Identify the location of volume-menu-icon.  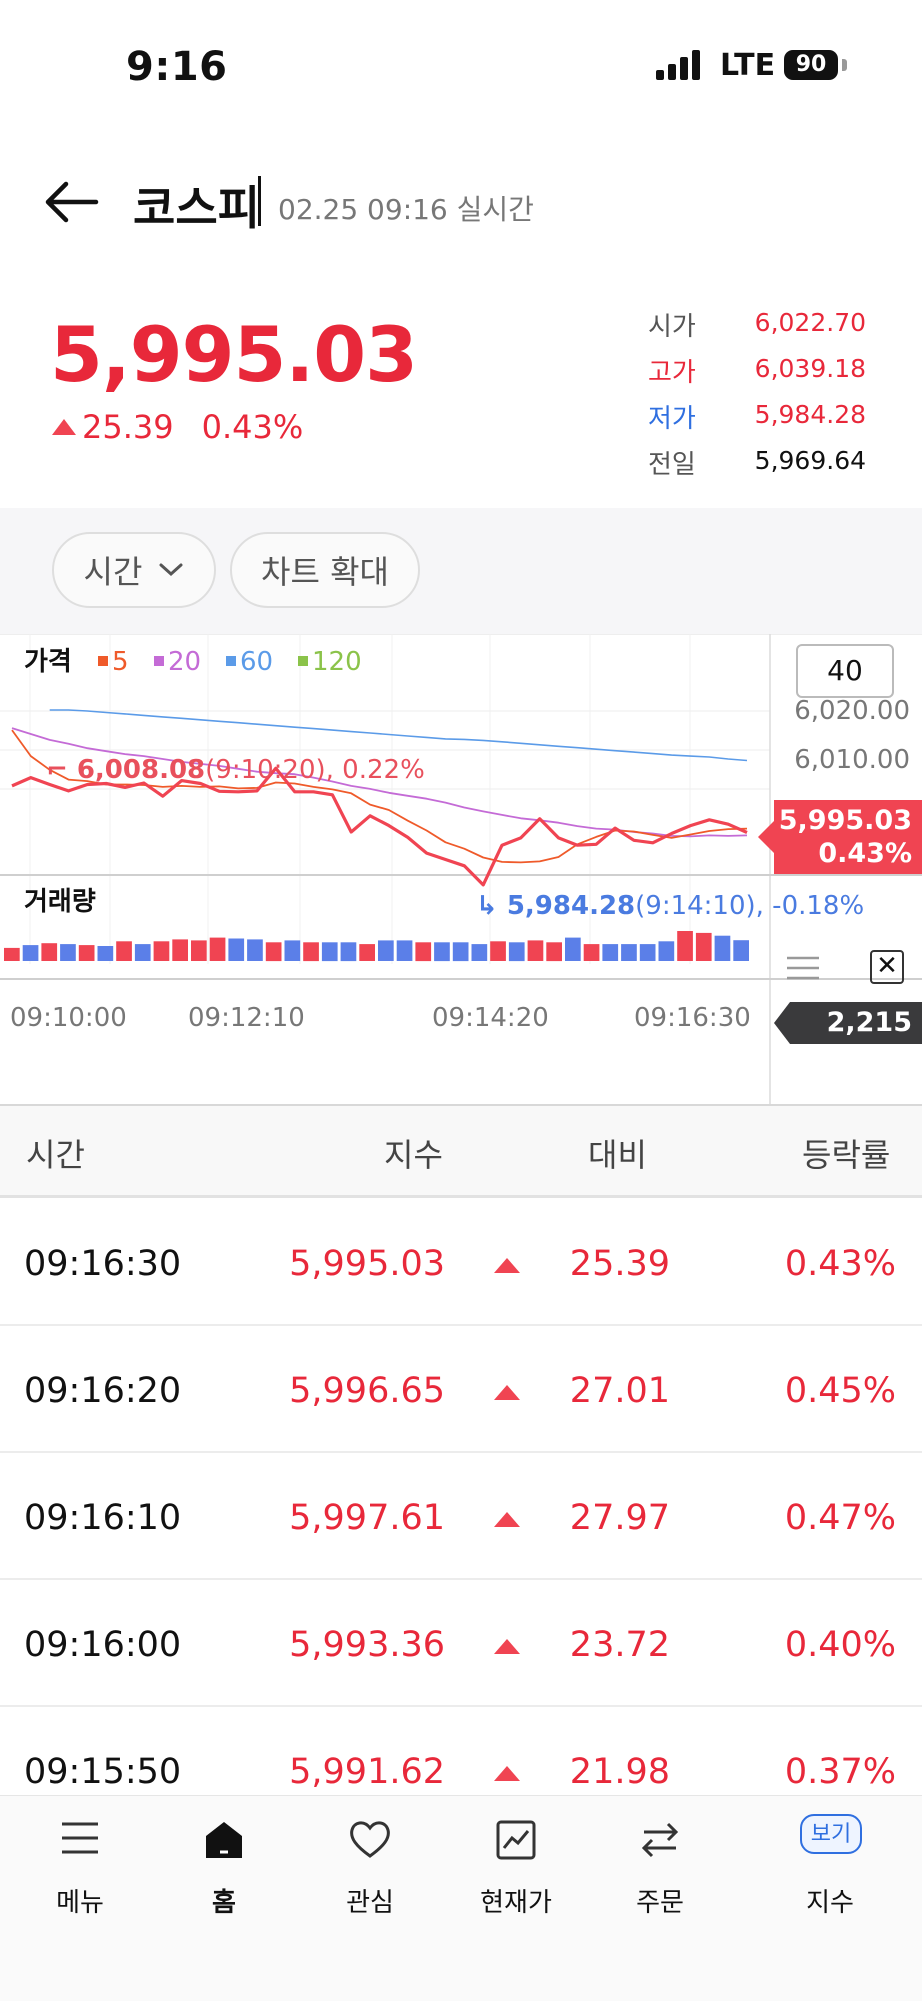
(803, 970).